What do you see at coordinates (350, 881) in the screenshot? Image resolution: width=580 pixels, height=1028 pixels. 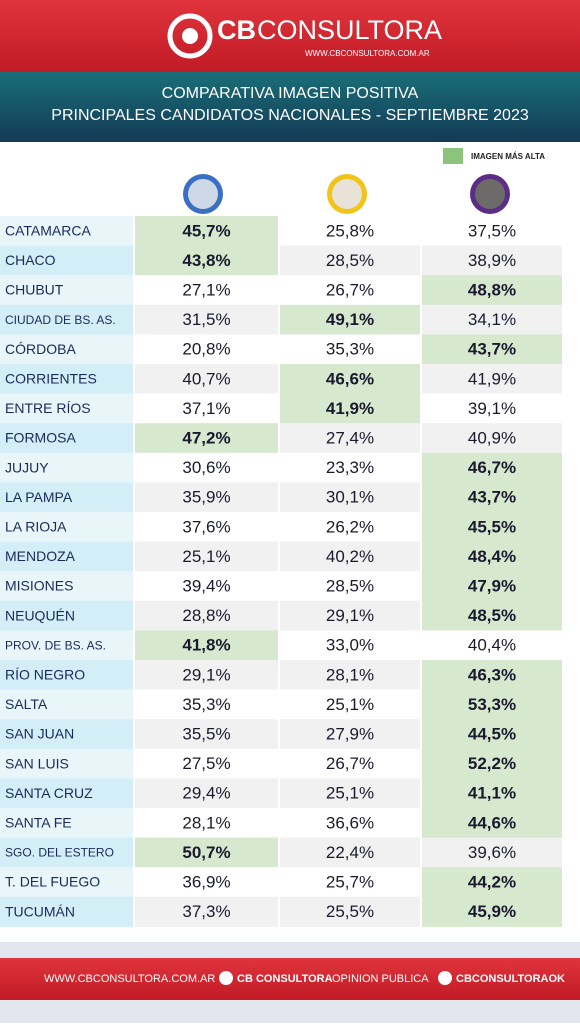 I see `cell-value: 25,7%` at bounding box center [350, 881].